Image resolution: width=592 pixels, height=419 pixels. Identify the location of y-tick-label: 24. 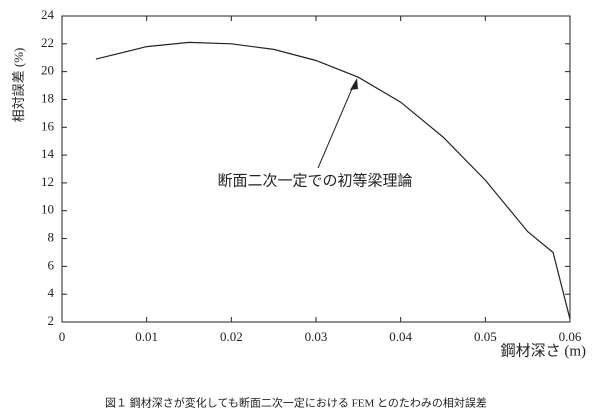
(48, 14).